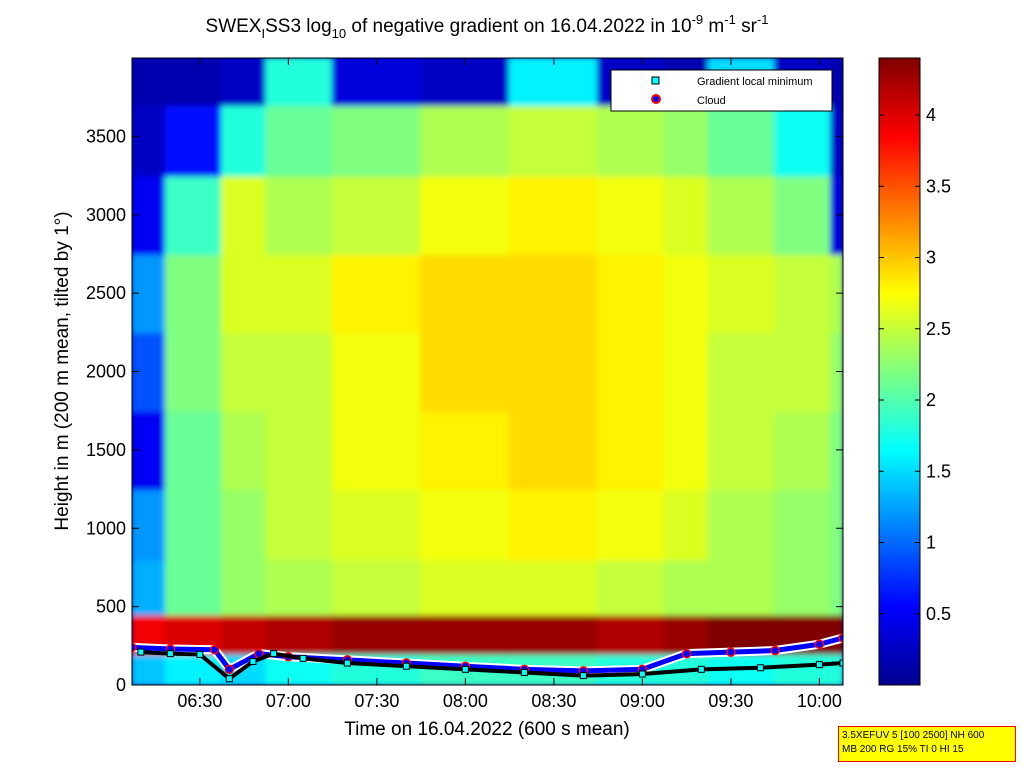  Describe the element at coordinates (819, 701) in the screenshot. I see `x-tick-label: 10:00` at that location.